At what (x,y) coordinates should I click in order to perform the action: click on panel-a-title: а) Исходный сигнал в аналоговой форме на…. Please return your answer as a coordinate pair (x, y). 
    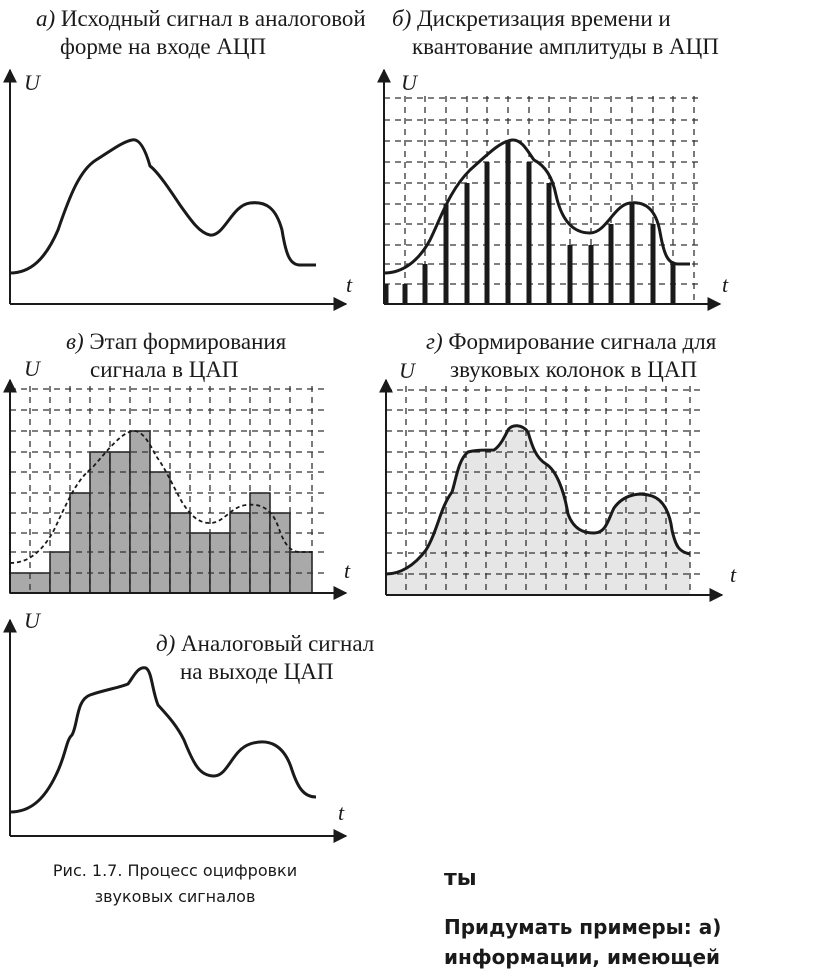
    Looking at the image, I should click on (201, 33).